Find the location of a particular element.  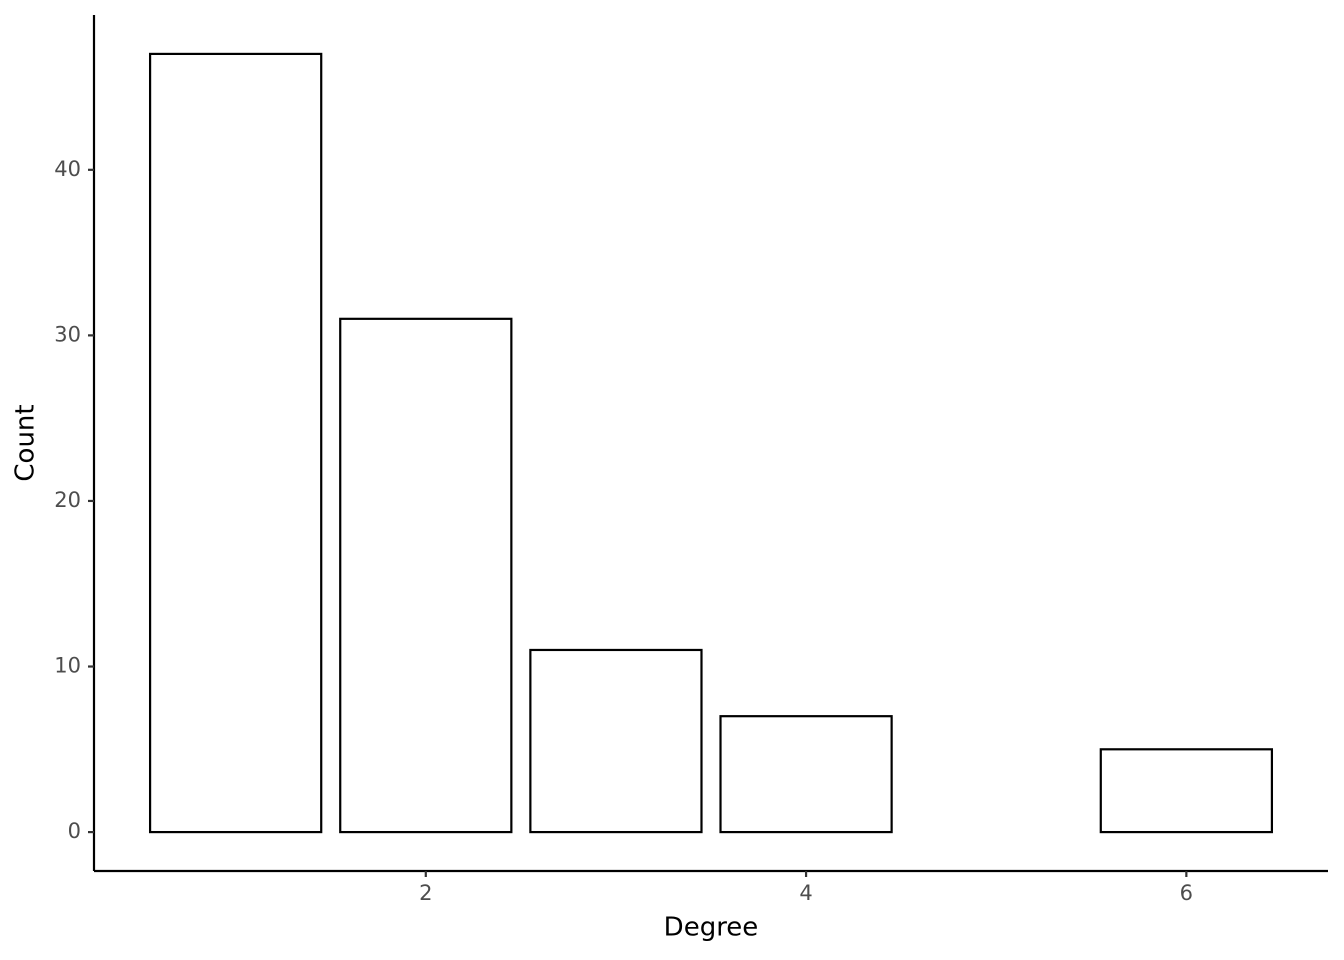

y-tick-label: 40 is located at coordinates (67, 169).